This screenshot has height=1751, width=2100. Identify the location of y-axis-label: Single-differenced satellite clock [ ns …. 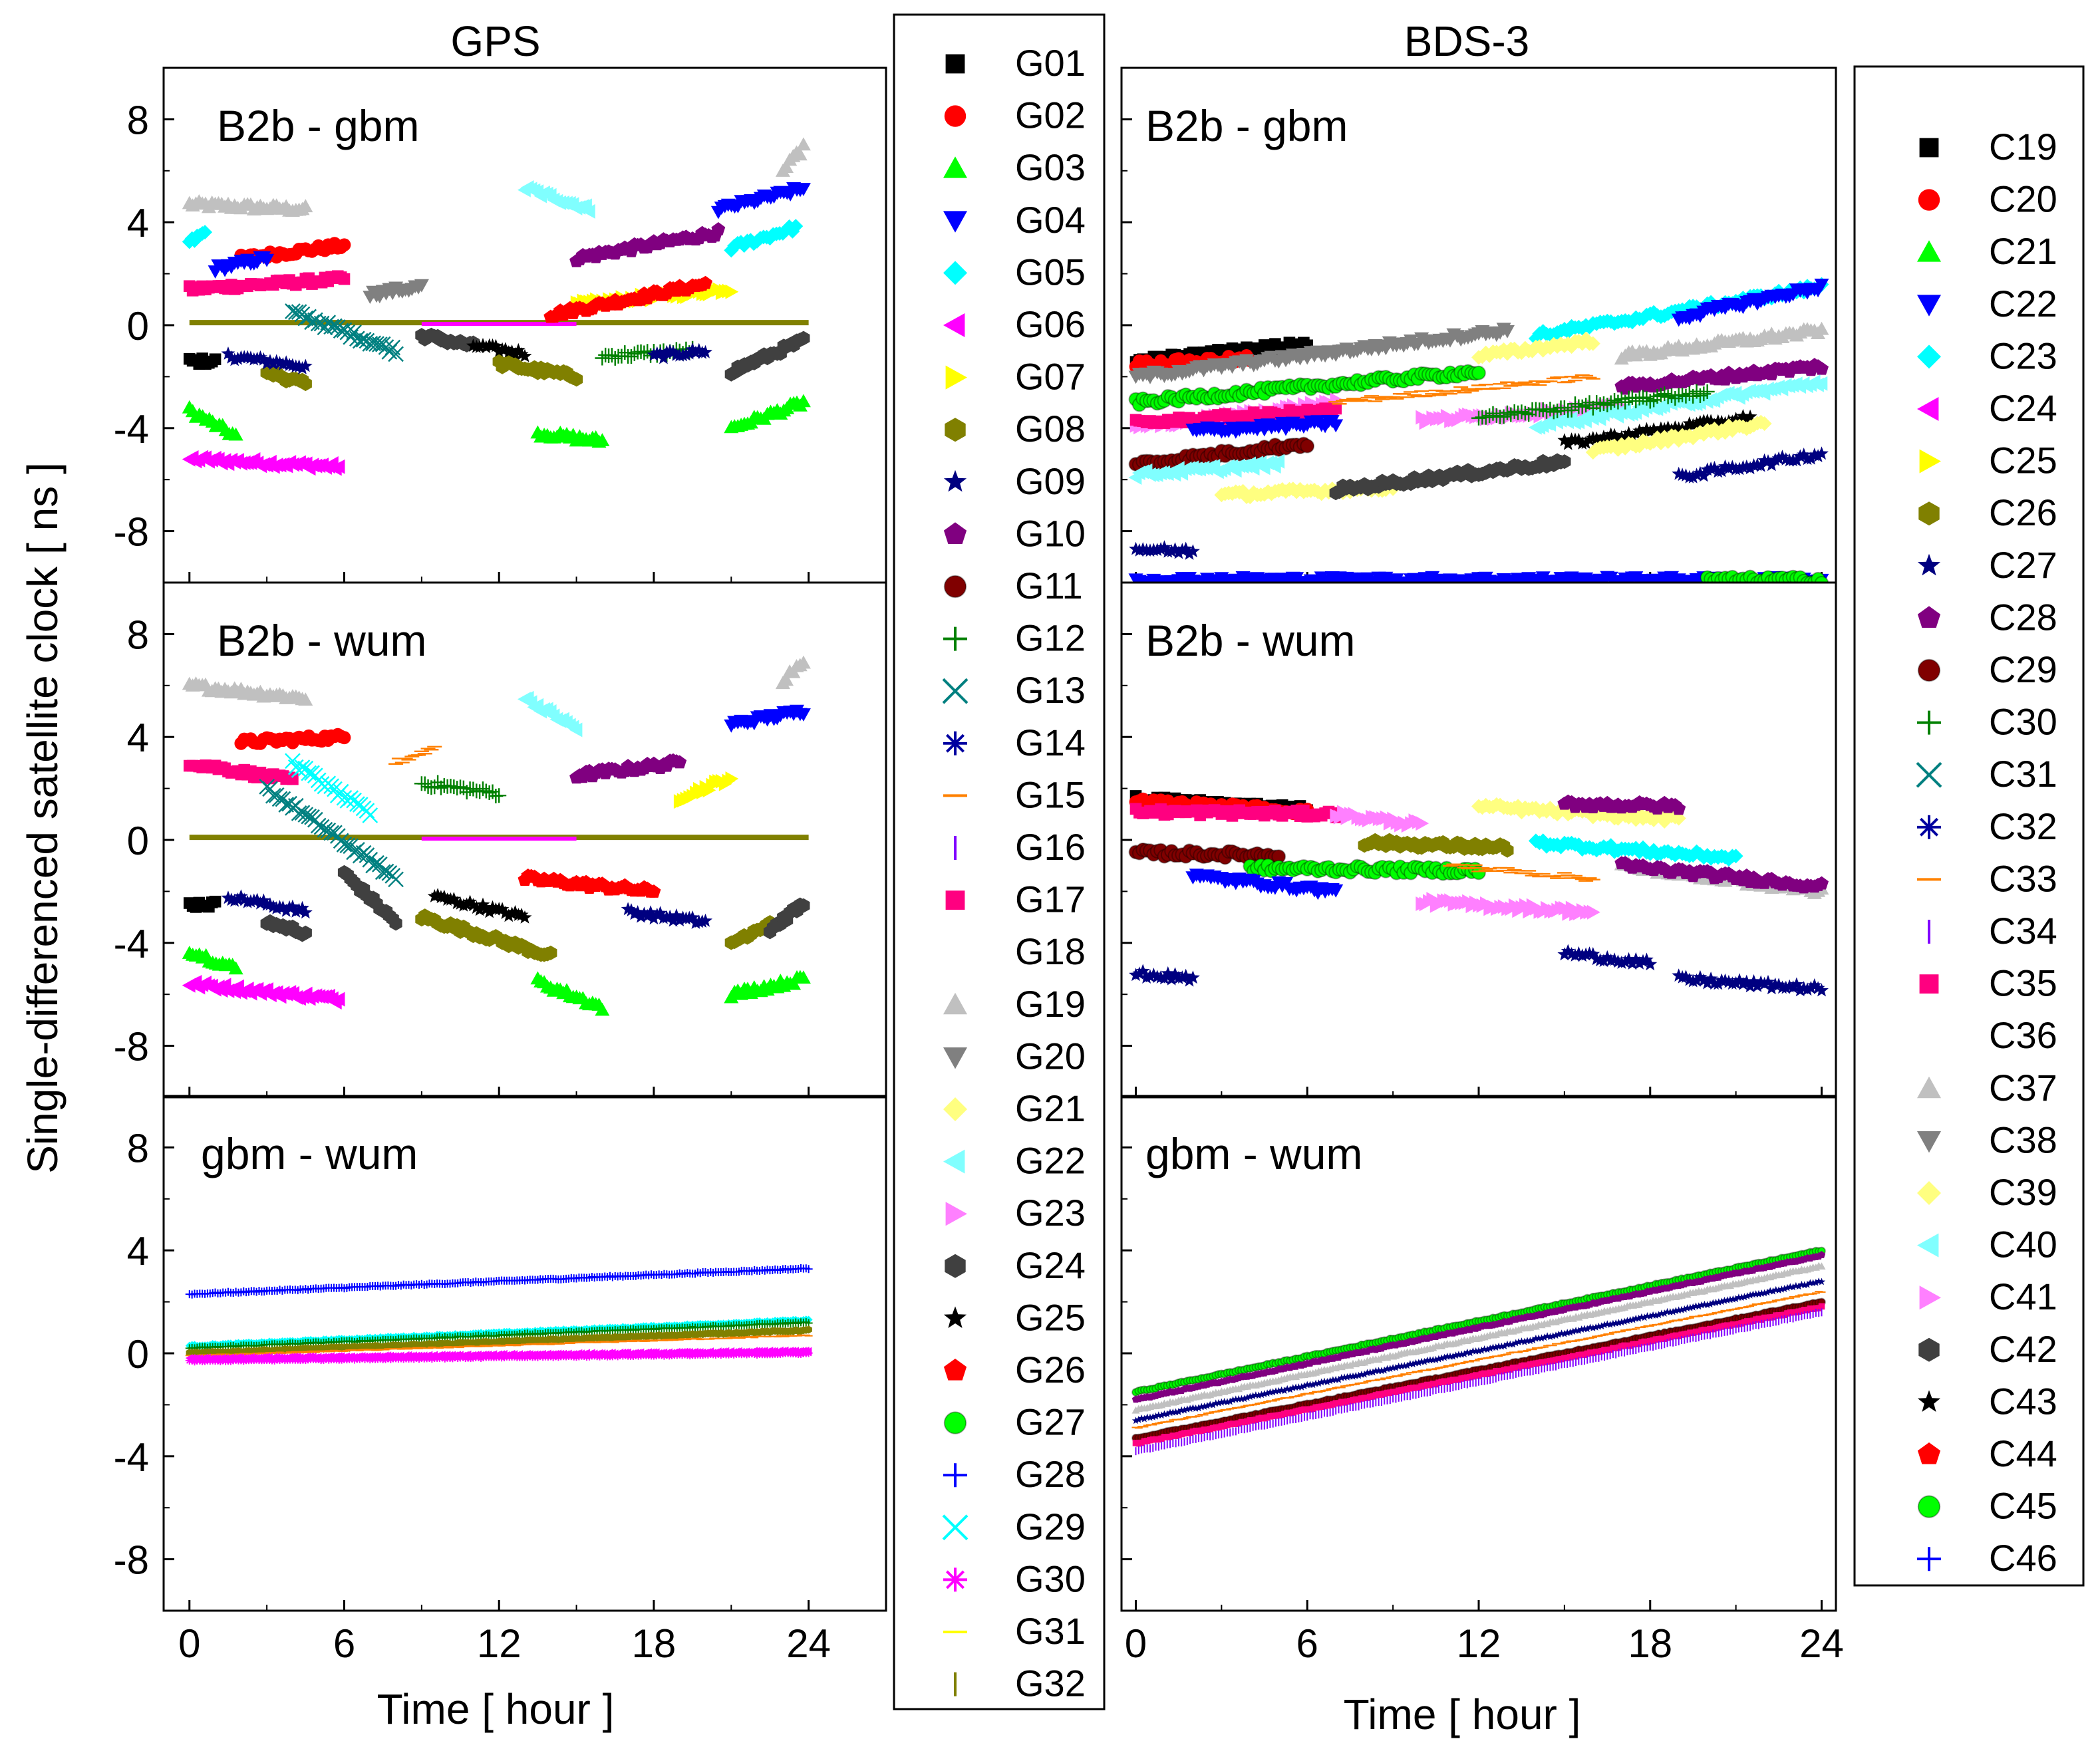
(43, 818).